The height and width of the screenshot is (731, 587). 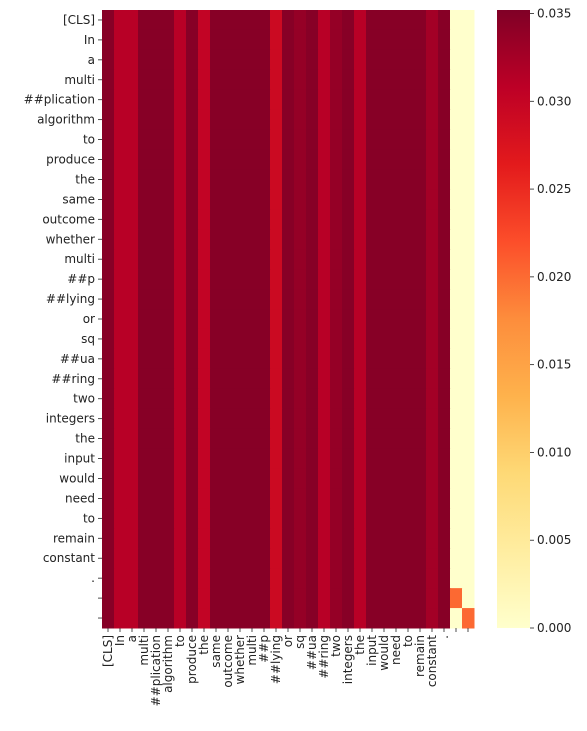 What do you see at coordinates (80, 498) in the screenshot?
I see `y-tick-label: need` at bounding box center [80, 498].